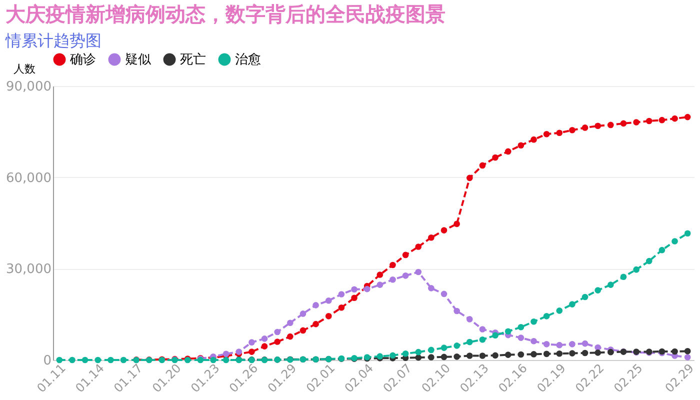 This screenshot has width=700, height=400. I want to click on chart-title: 大庆疫情新增病例动态，数字背后的全民战疫图景, so click(226, 14).